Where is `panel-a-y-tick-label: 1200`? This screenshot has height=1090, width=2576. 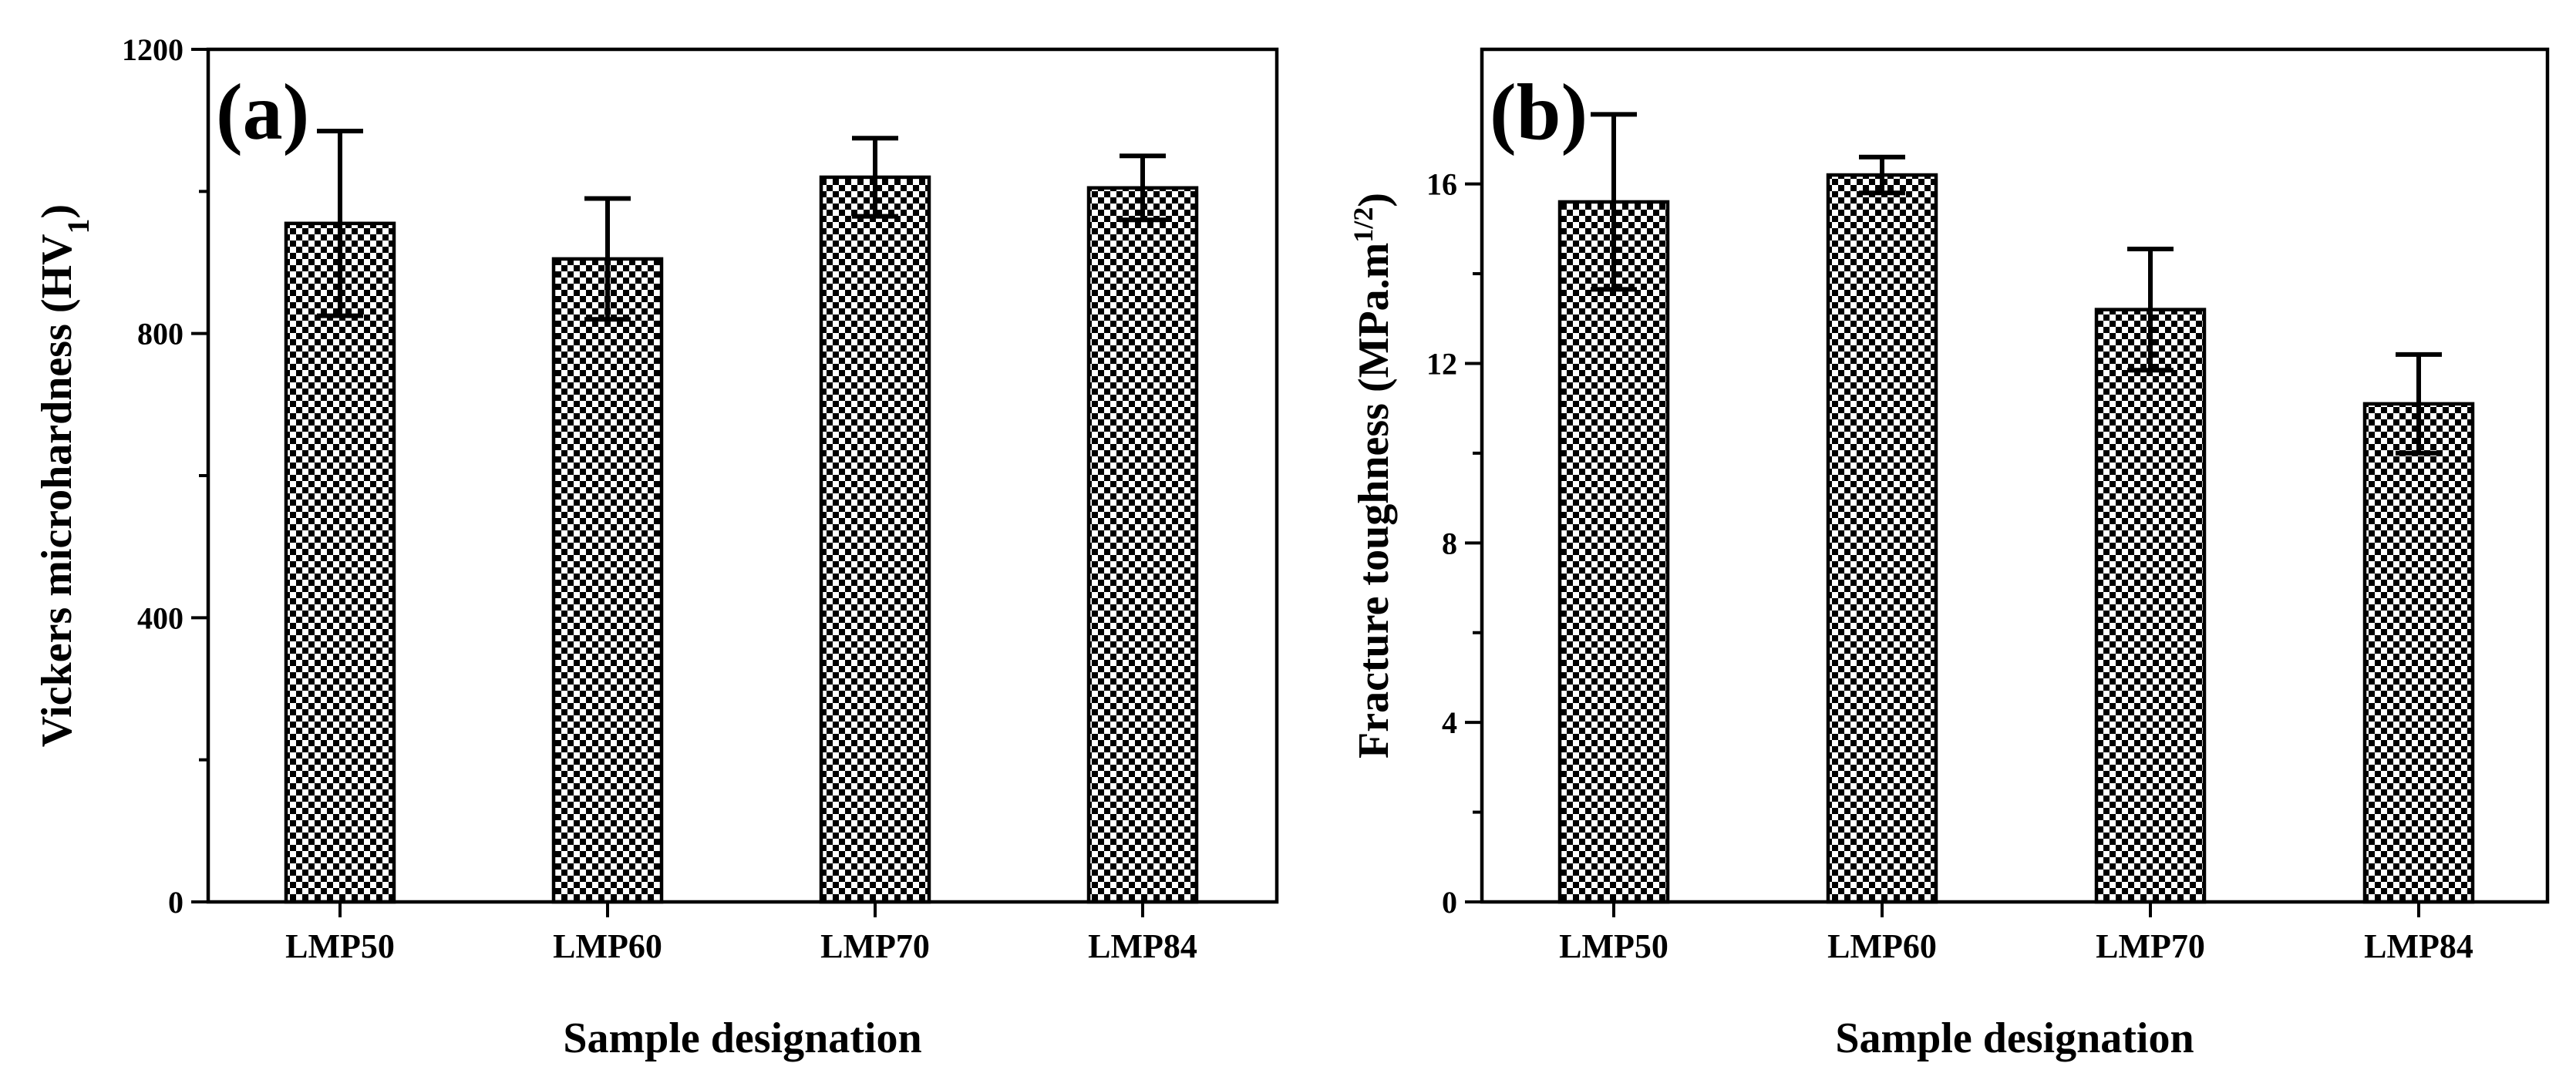
panel-a-y-tick-label: 1200 is located at coordinates (153, 49).